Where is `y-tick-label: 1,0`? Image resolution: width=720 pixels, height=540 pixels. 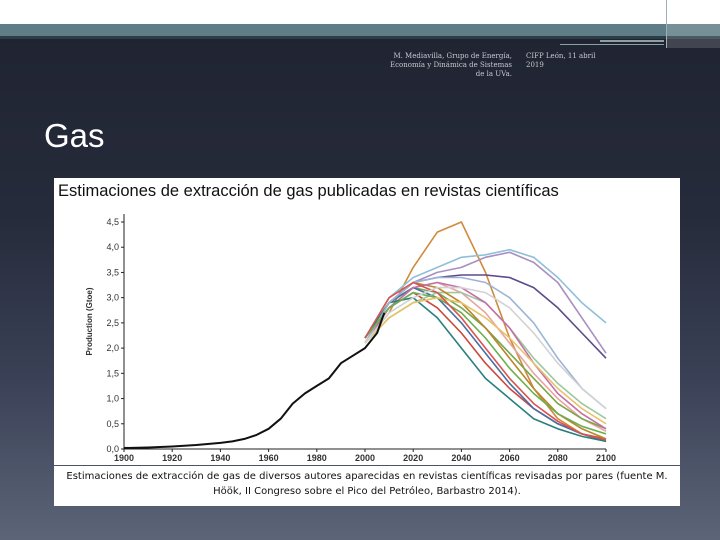 y-tick-label: 1,0 is located at coordinates (112, 399).